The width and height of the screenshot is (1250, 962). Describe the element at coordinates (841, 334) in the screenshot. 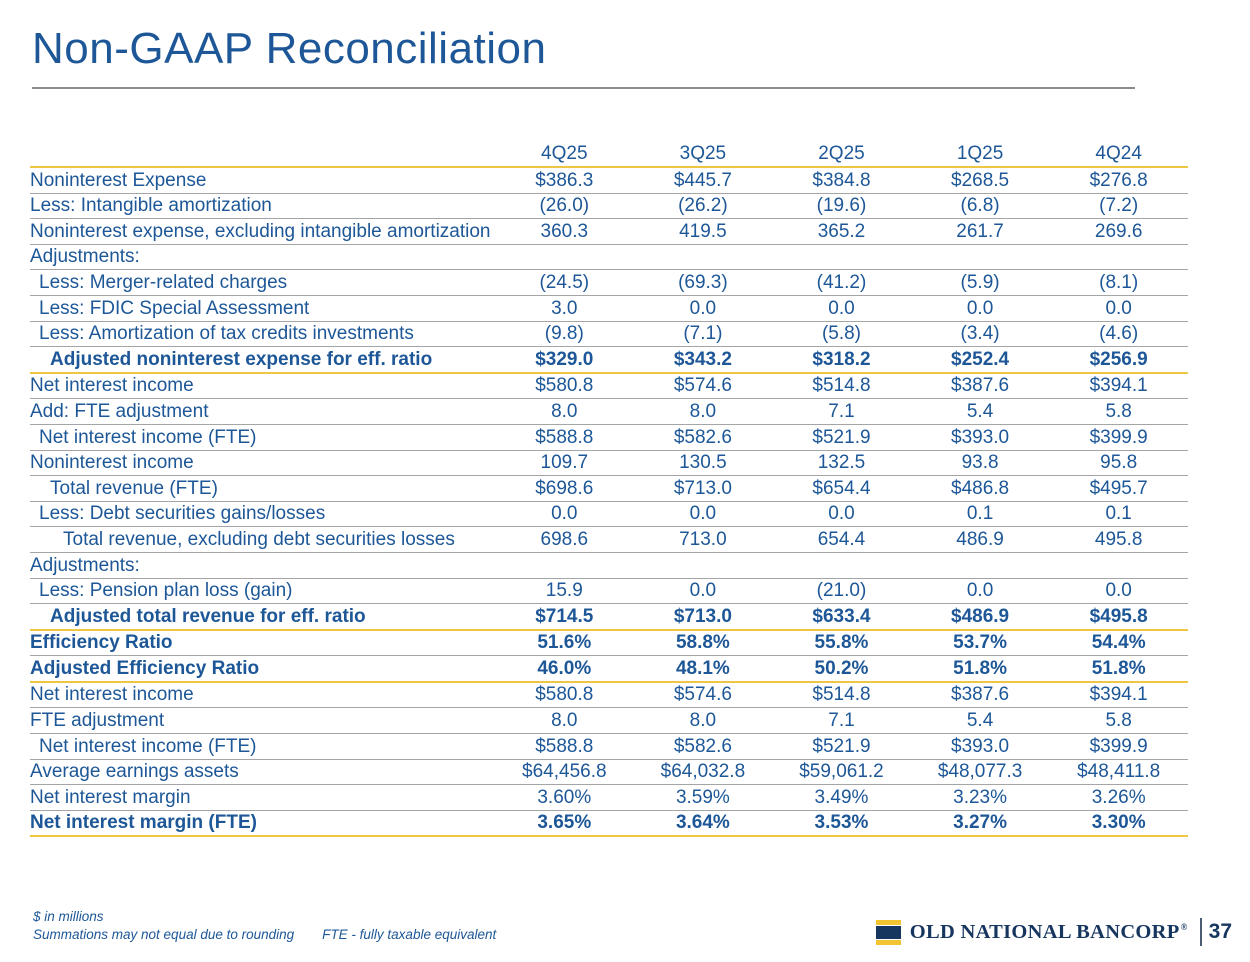

I see `value-cell: (5.8)` at that location.